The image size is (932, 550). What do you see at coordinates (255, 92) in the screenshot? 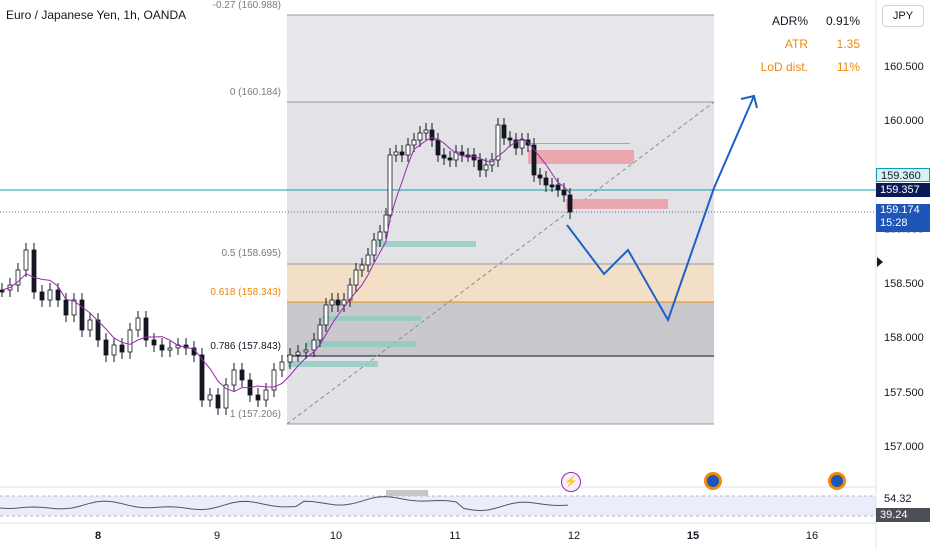
I see `fib-label: 0 (160.184)` at bounding box center [255, 92].